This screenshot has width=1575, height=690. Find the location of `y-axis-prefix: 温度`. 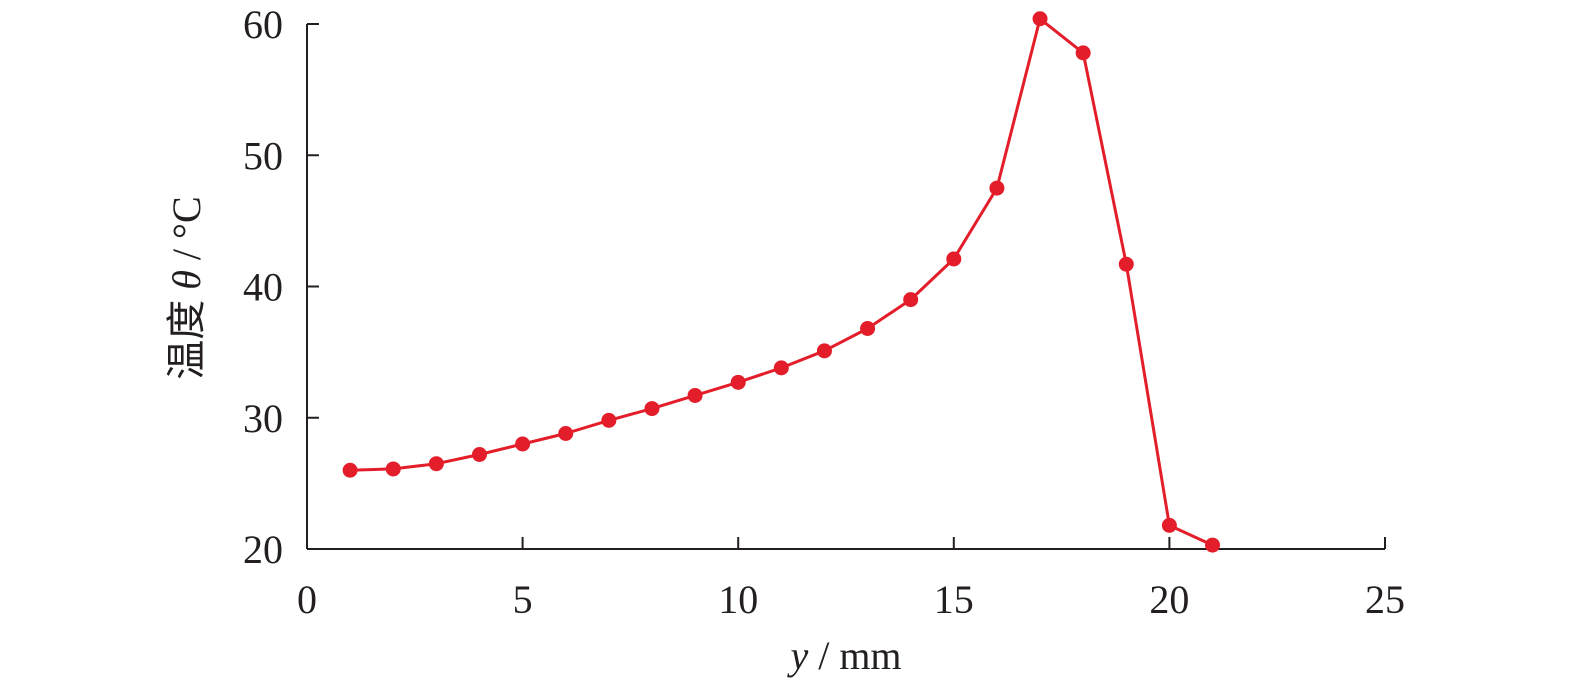

y-axis-prefix: 温度 is located at coordinates (186, 335).